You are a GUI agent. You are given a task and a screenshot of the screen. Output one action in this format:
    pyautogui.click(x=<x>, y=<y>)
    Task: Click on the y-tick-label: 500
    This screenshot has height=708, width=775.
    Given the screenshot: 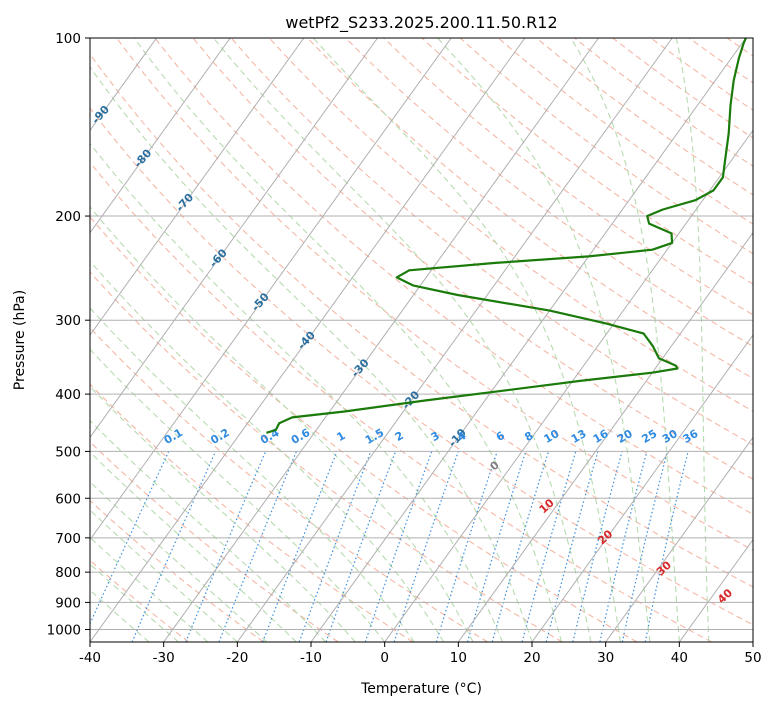 What is the action you would take?
    pyautogui.click(x=68, y=452)
    